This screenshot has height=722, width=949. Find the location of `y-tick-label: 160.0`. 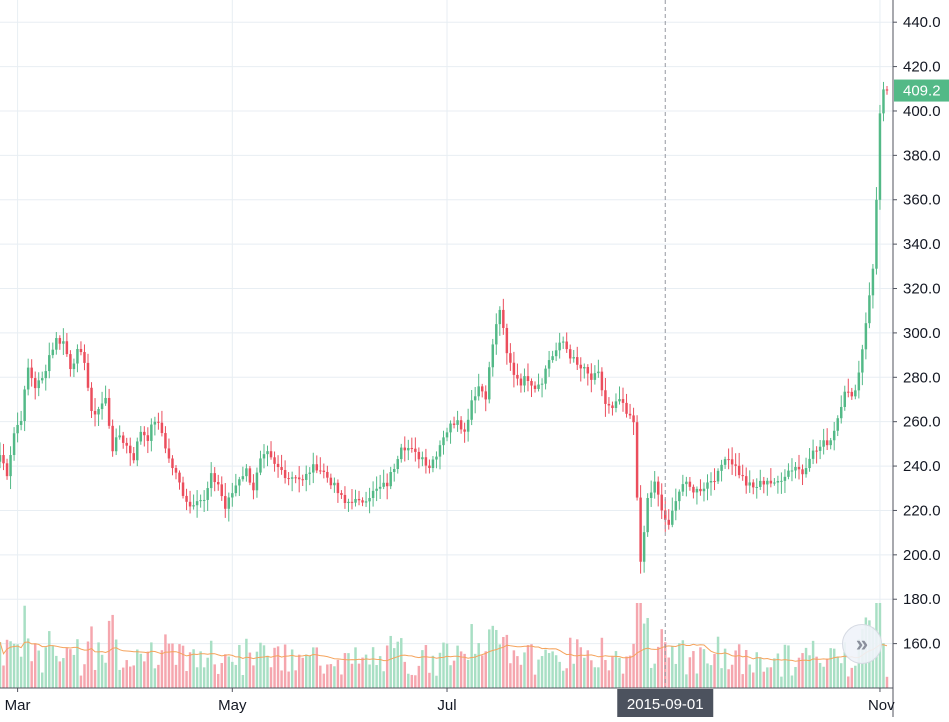

y-tick-label: 160.0 is located at coordinates (922, 644).